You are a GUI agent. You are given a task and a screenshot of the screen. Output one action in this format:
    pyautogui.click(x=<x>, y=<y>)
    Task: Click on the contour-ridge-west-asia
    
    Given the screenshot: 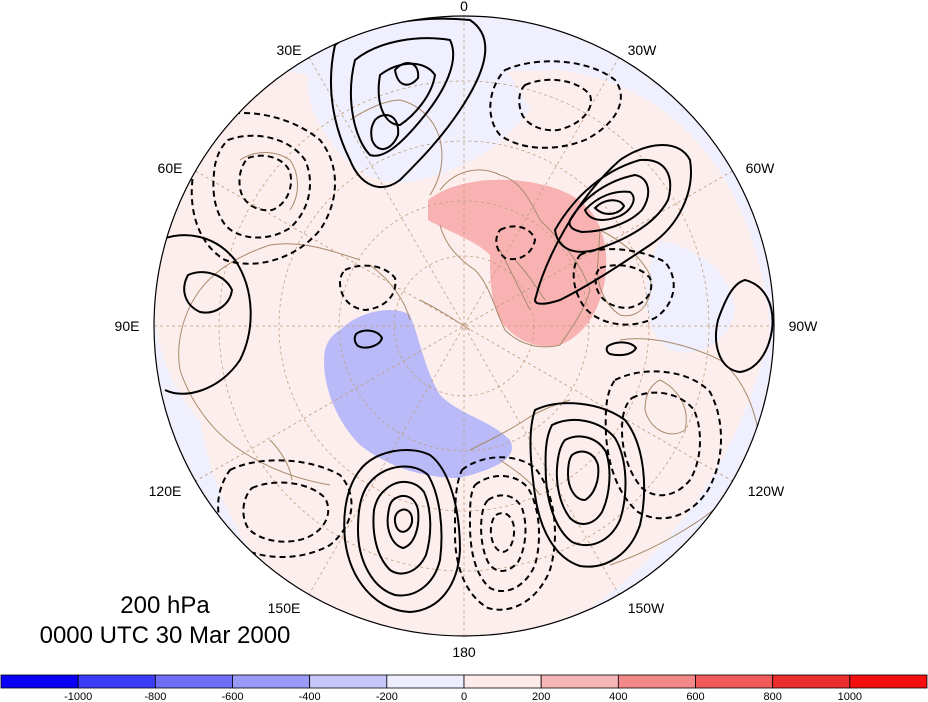 What is the action you would take?
    pyautogui.click(x=205, y=314)
    